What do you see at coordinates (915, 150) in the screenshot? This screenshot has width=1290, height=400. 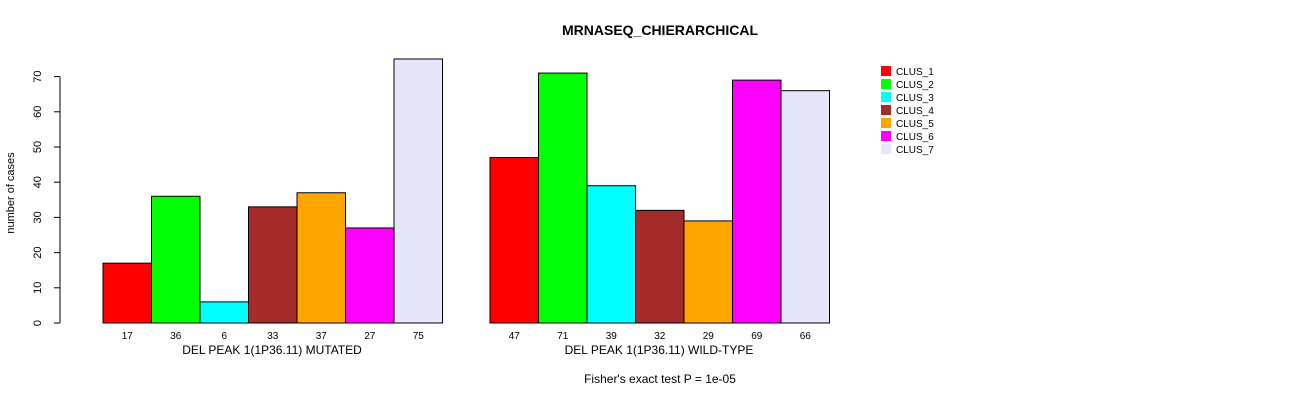 I see `legend-label: CLUS_7` at bounding box center [915, 150].